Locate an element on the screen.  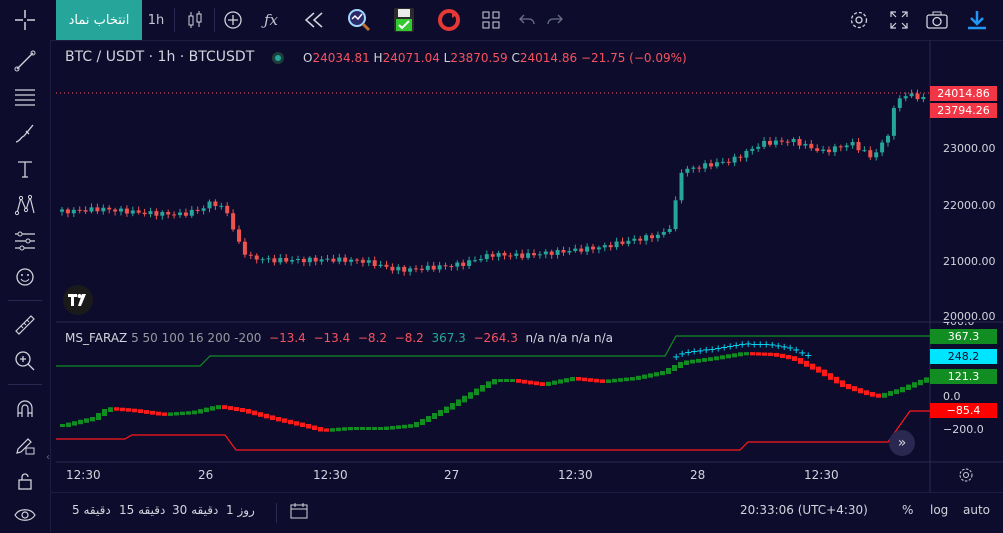
tradingview-logo is located at coordinates (78, 300).